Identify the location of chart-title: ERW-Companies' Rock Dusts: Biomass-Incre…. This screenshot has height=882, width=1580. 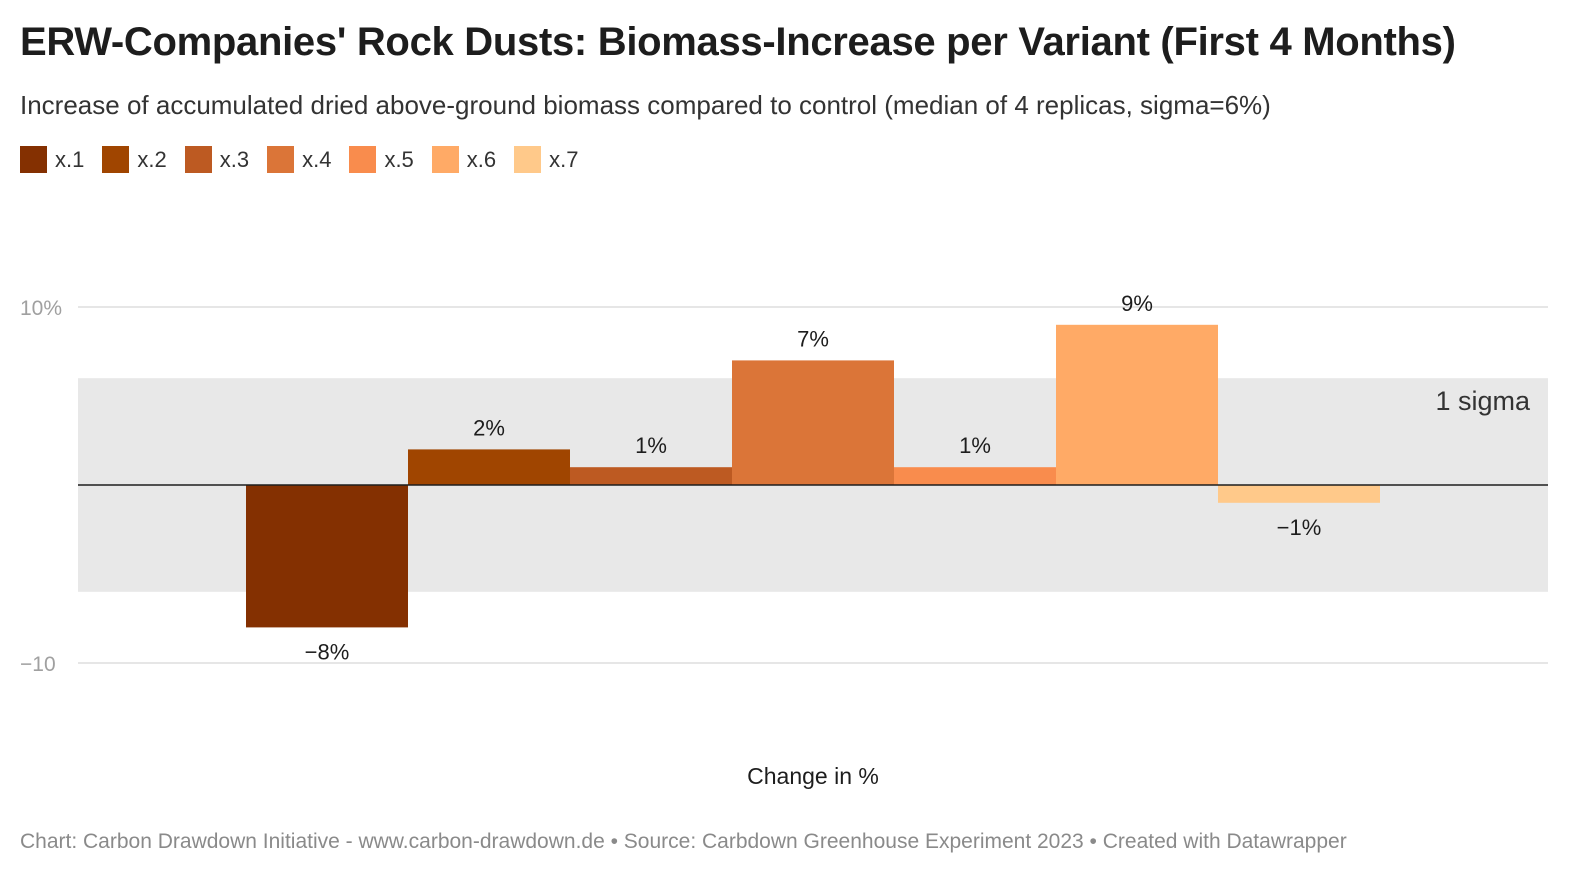
(738, 42).